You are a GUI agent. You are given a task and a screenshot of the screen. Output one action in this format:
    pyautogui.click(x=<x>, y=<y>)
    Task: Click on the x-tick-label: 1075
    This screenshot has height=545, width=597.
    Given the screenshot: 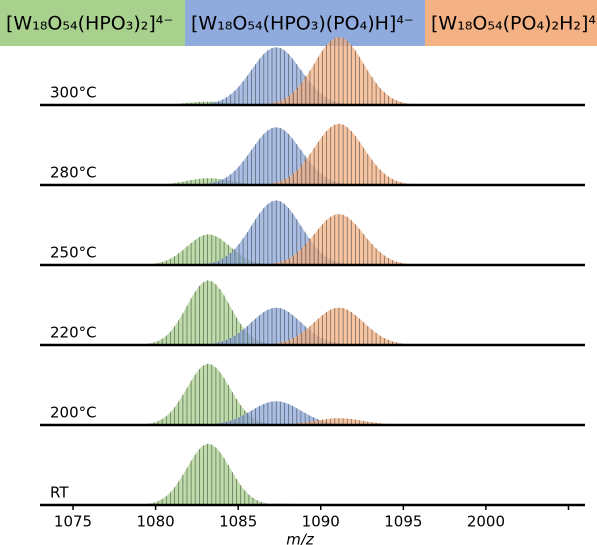 What is the action you would take?
    pyautogui.click(x=73, y=522)
    